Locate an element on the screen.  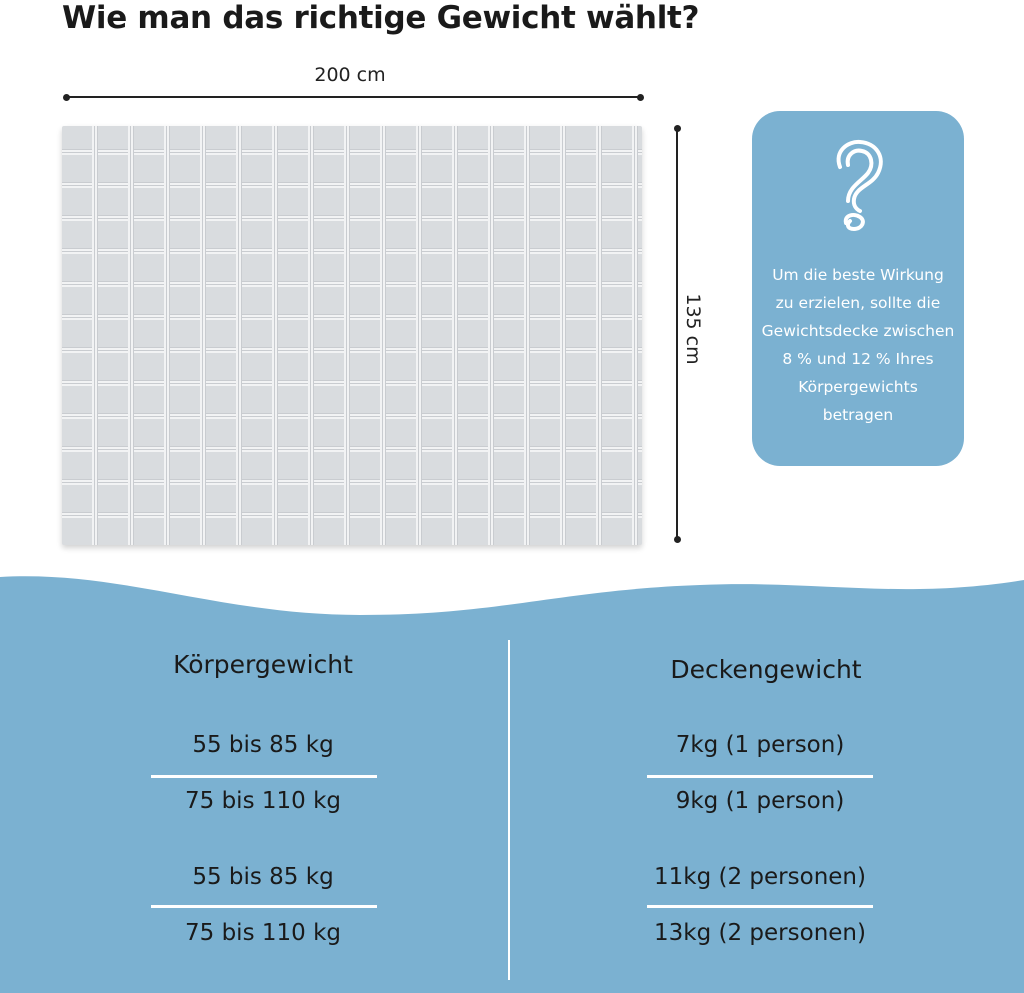
info-line: betragen is located at coordinates (858, 415).